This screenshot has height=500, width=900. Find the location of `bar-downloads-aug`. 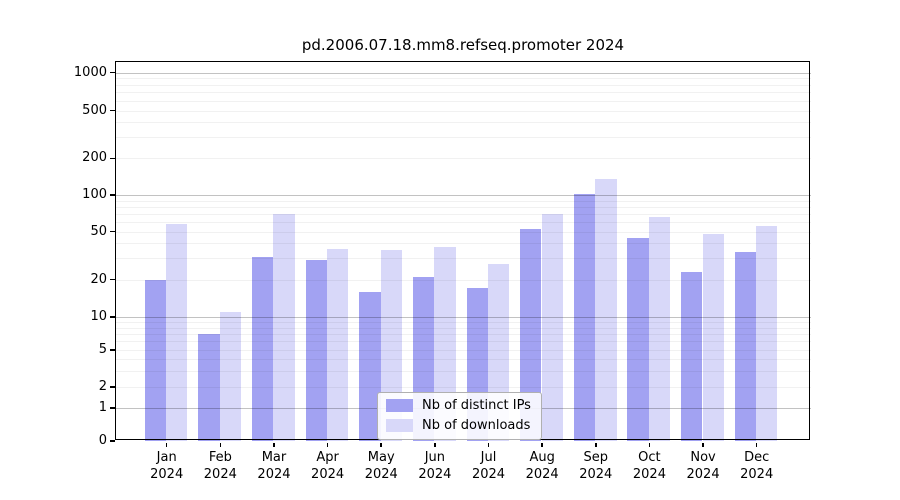

bar-downloads-aug is located at coordinates (552, 327).